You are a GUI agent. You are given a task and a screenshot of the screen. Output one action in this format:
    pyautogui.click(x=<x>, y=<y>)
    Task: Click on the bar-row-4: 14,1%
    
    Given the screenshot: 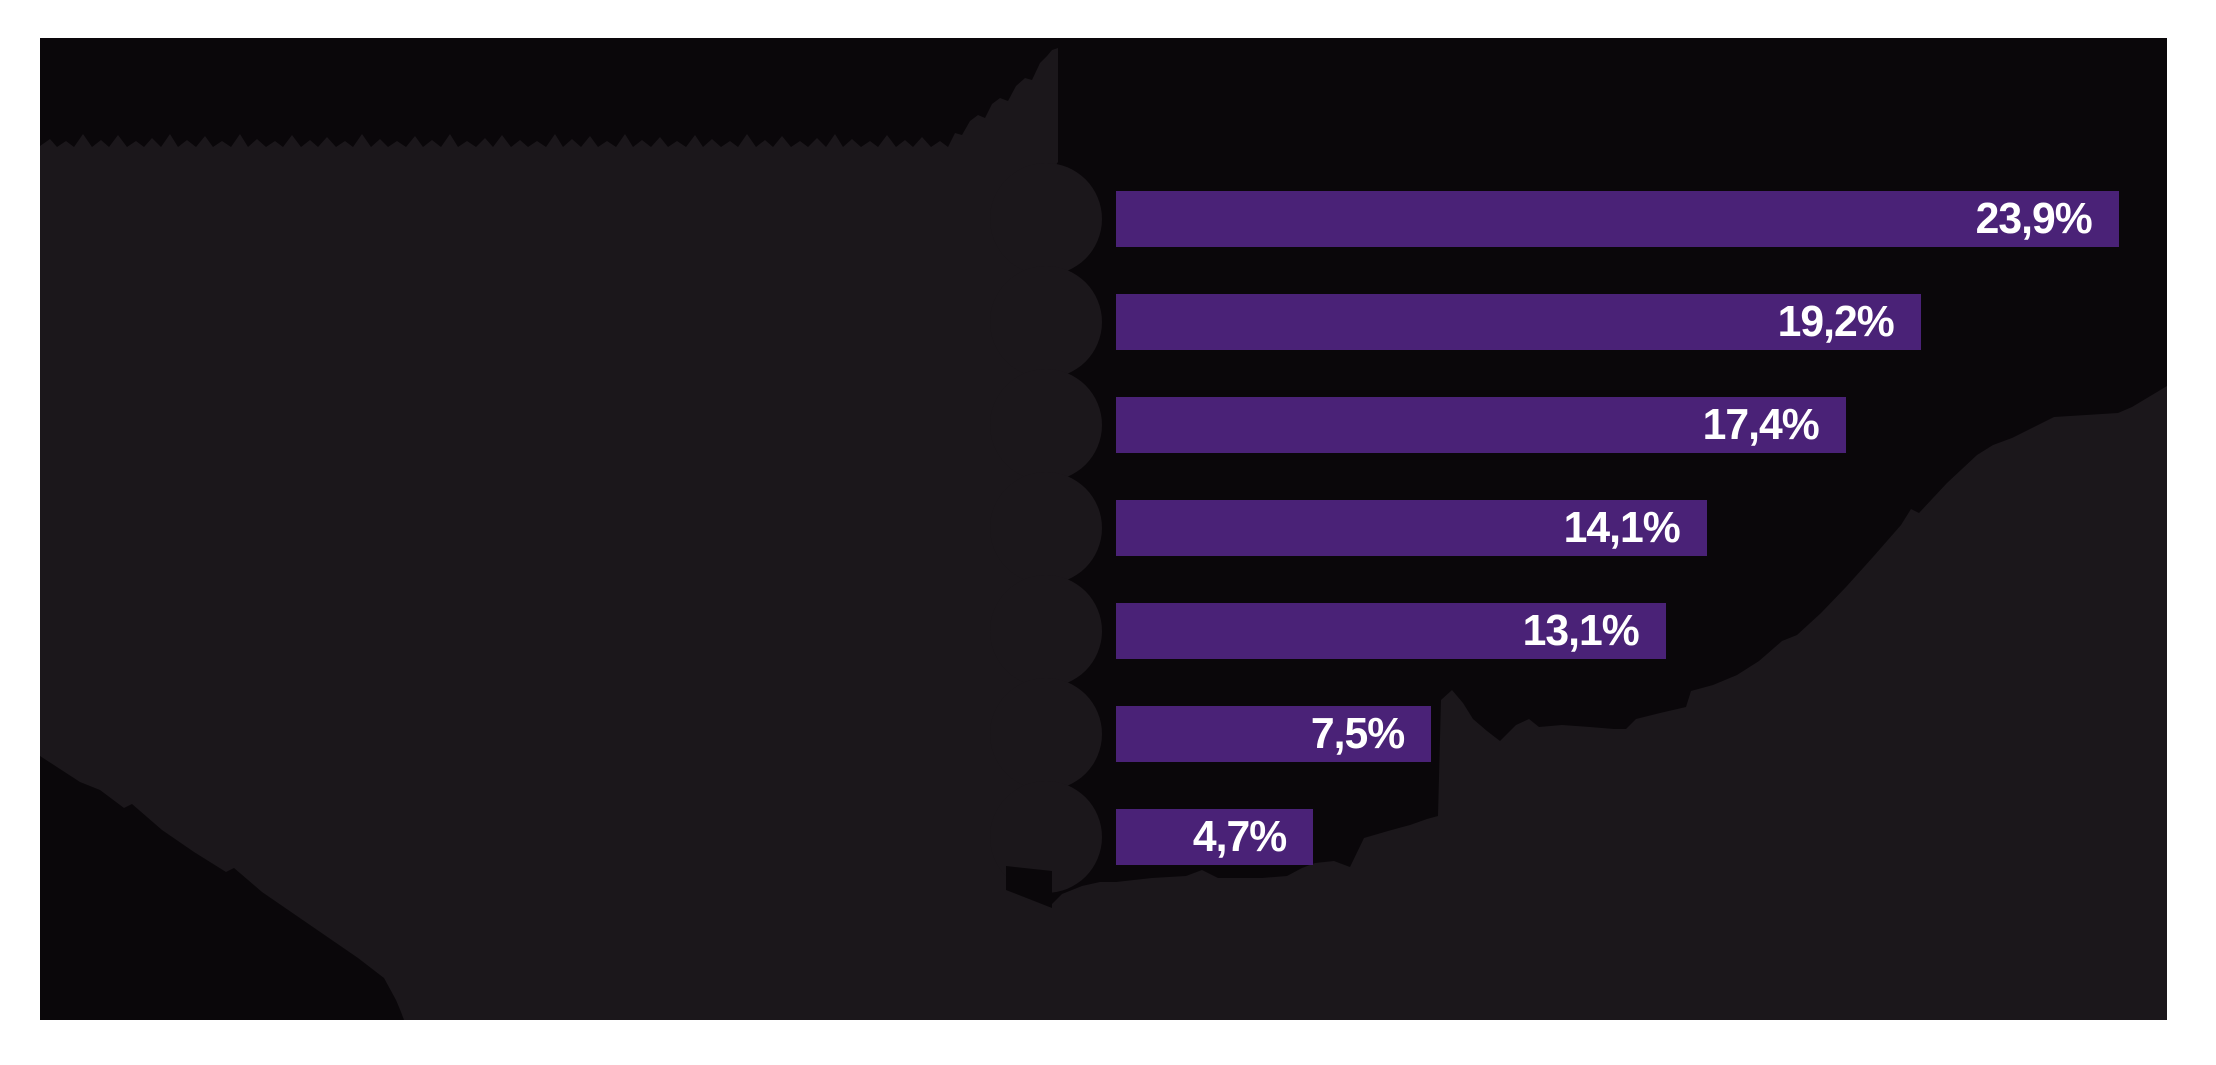 What is the action you would take?
    pyautogui.click(x=1411, y=528)
    